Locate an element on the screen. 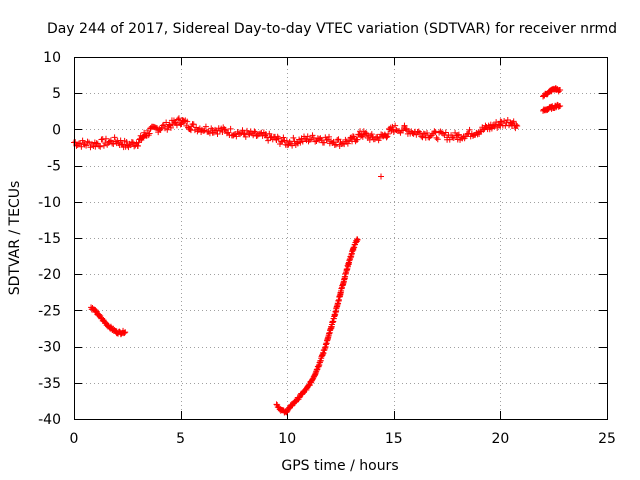 The image size is (640, 480). x-tick-label: 20 is located at coordinates (500, 439).